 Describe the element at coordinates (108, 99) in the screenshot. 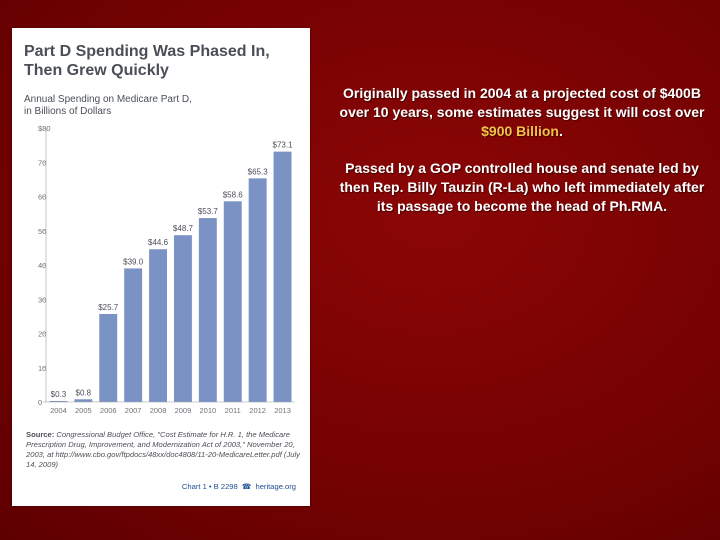

I see `chart-subtitle-line-1: Annual Spending on Medicare Part D,` at that location.